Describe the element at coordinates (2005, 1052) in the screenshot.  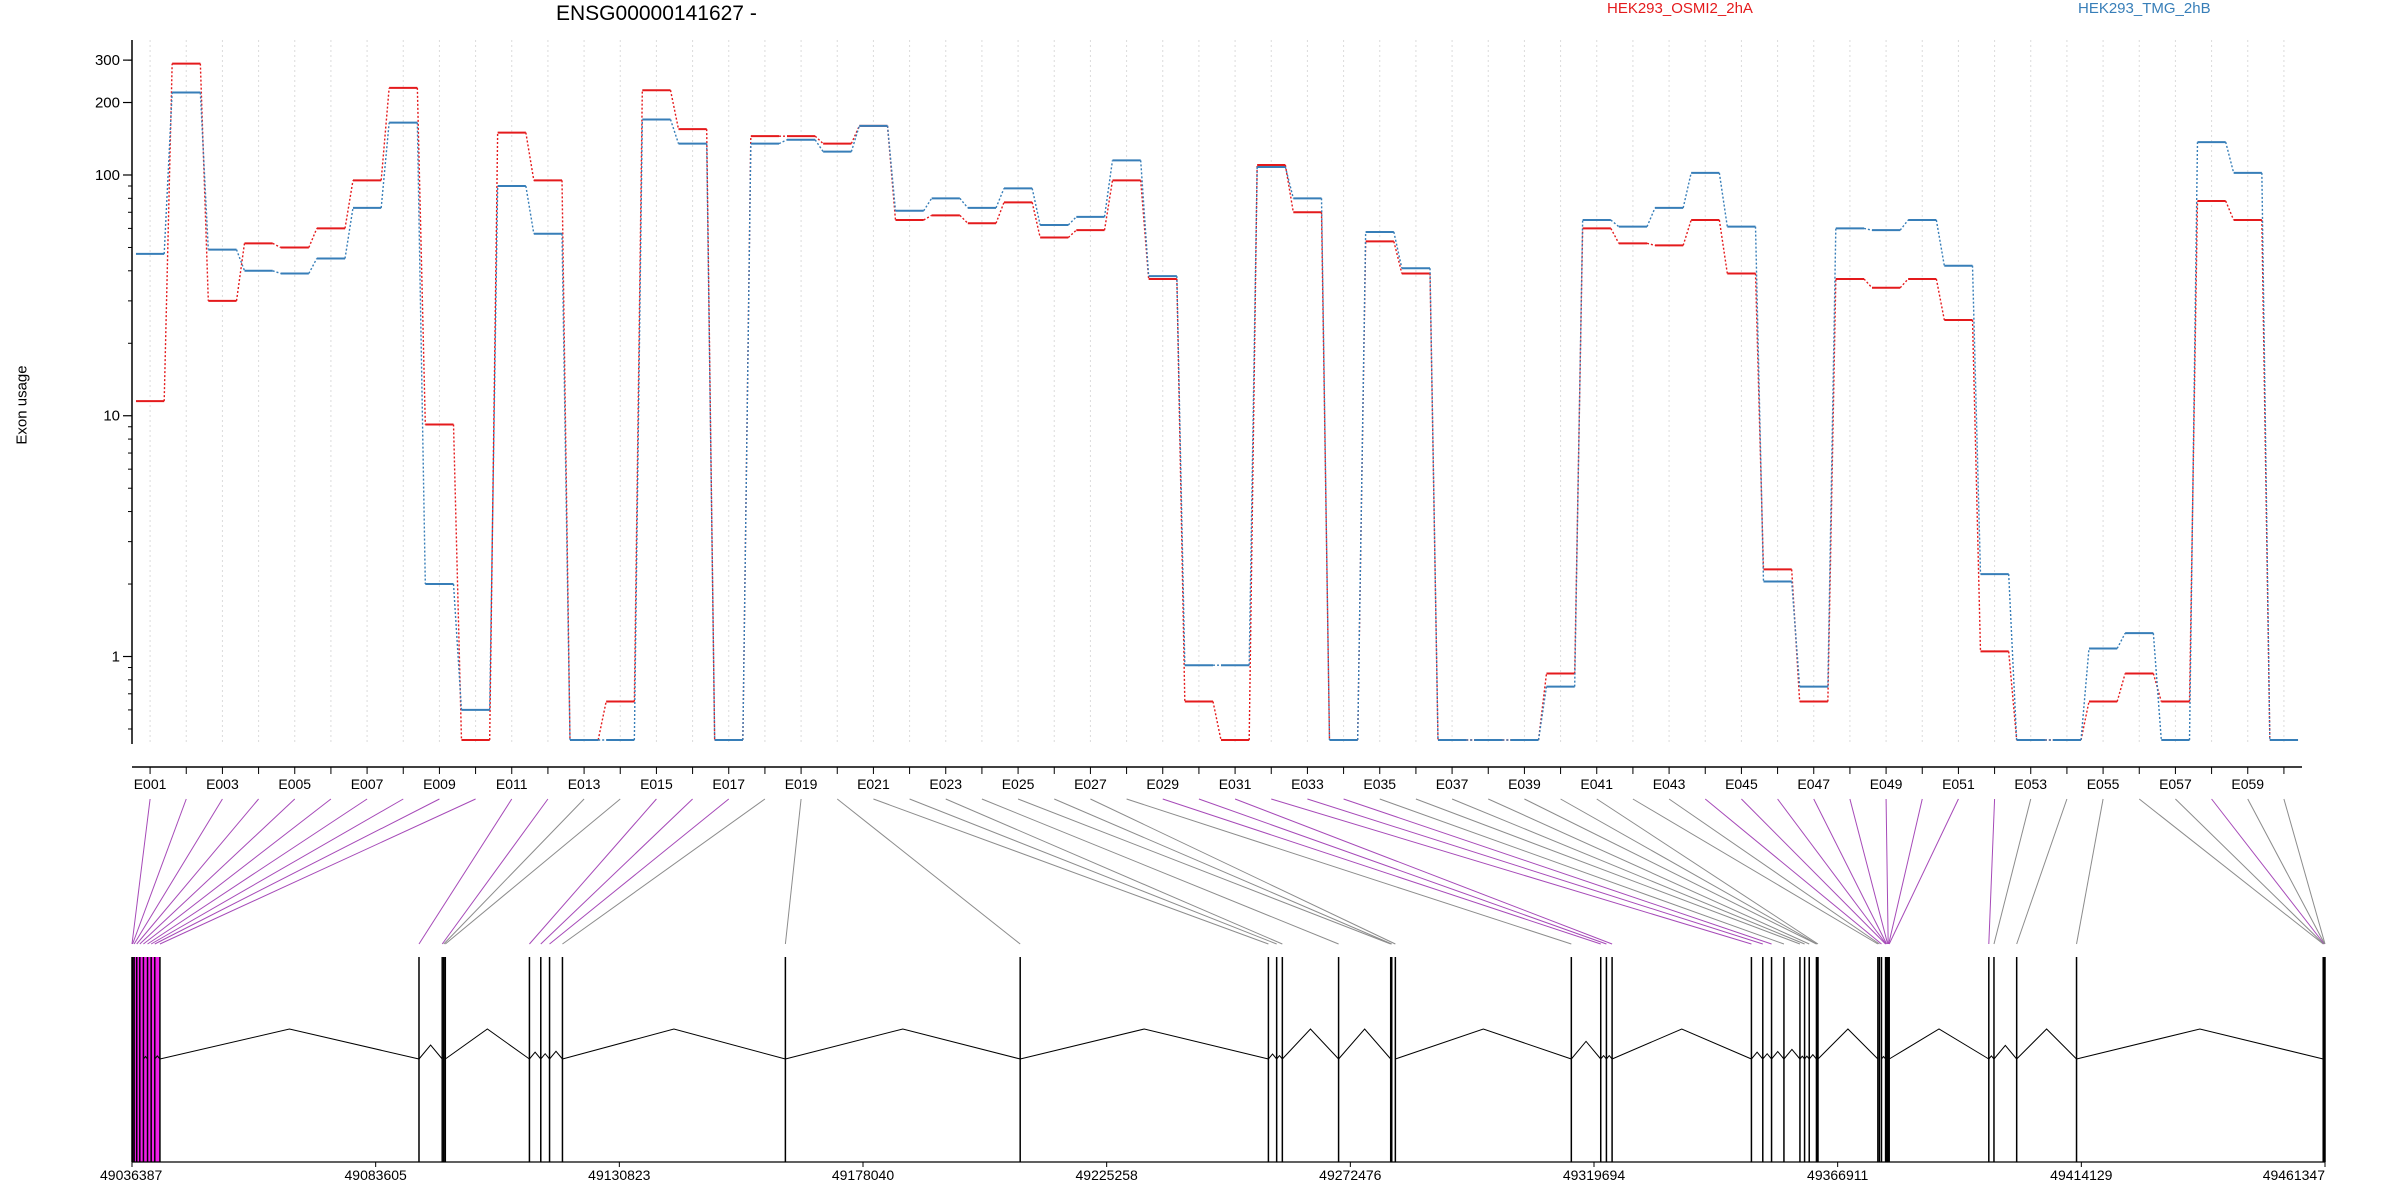
I see `intron-E053` at that location.